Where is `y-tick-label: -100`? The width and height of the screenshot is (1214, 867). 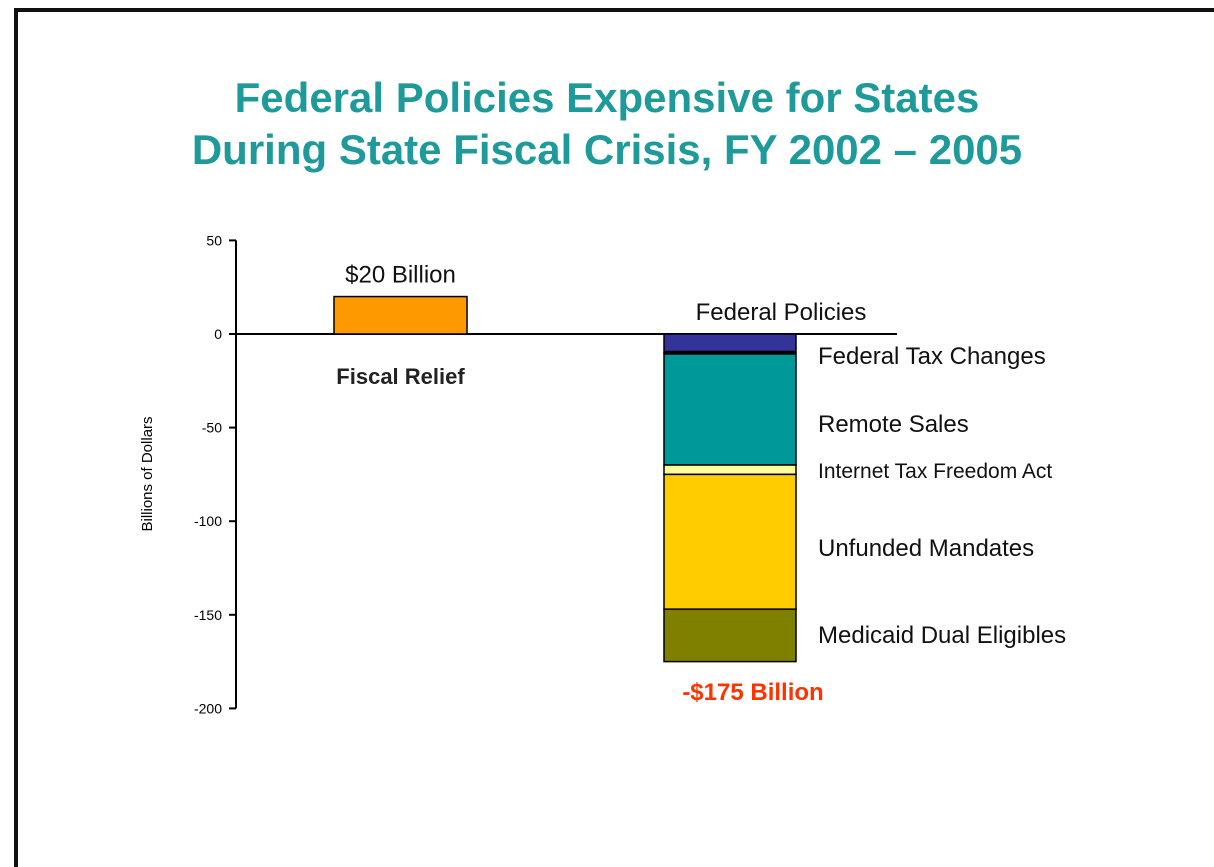
y-tick-label: -100 is located at coordinates (208, 521).